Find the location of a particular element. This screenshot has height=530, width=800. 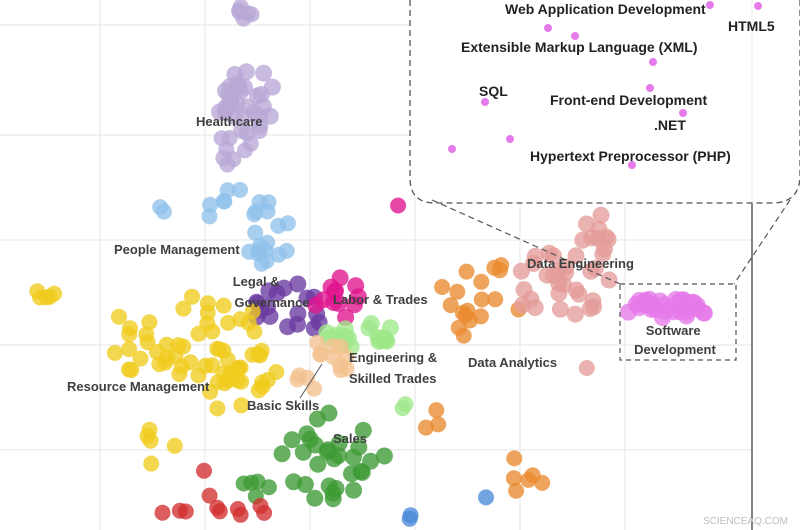

cluster-label-engineering-line1: Engineering & is located at coordinates (393, 357).